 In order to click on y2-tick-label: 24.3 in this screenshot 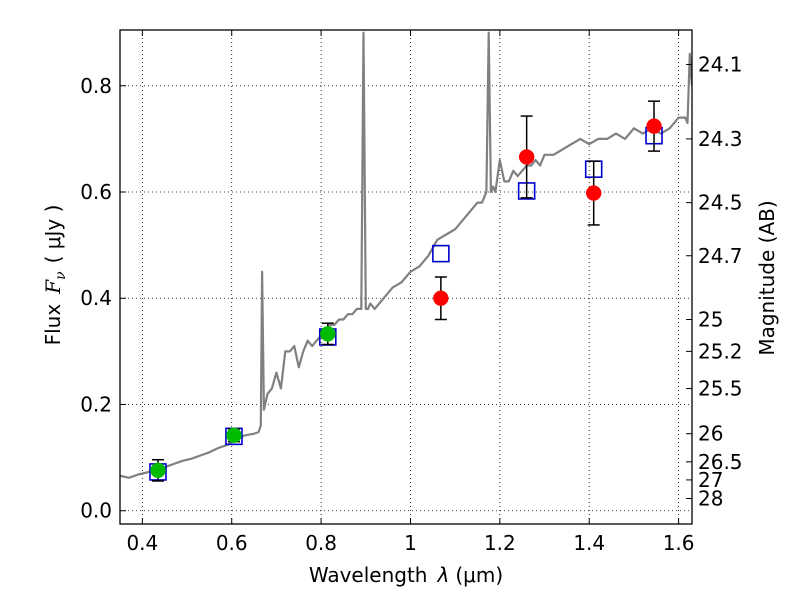, I will do `click(720, 139)`.